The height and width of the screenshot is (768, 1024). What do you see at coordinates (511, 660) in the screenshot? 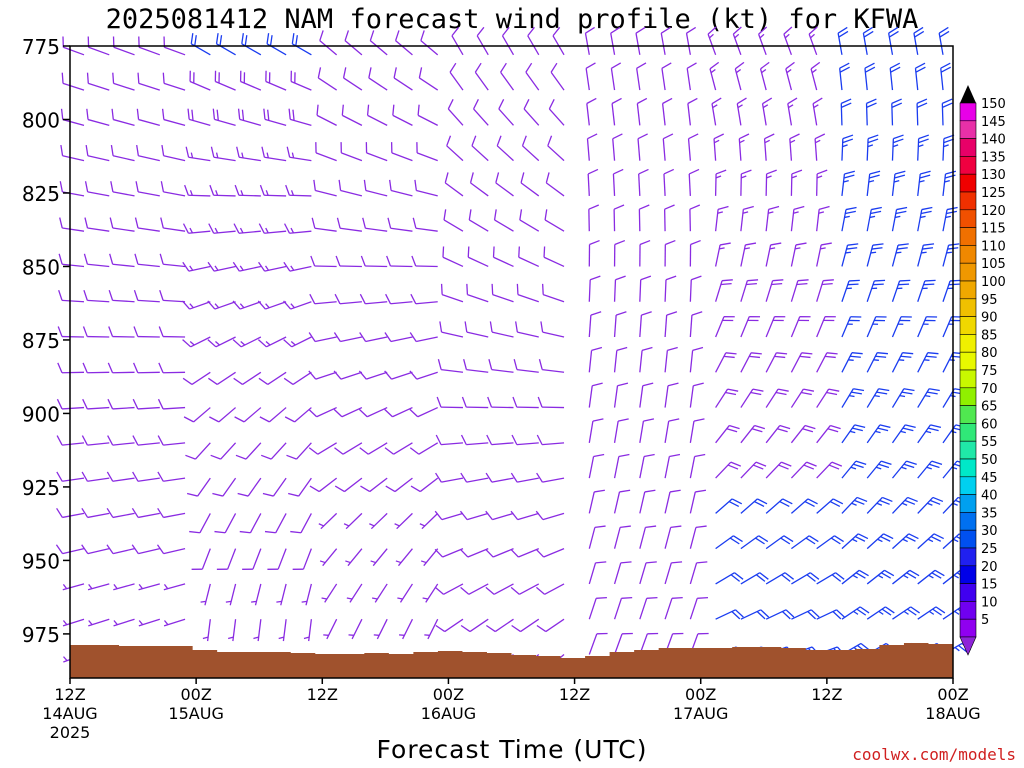
I see `terrain-surface` at bounding box center [511, 660].